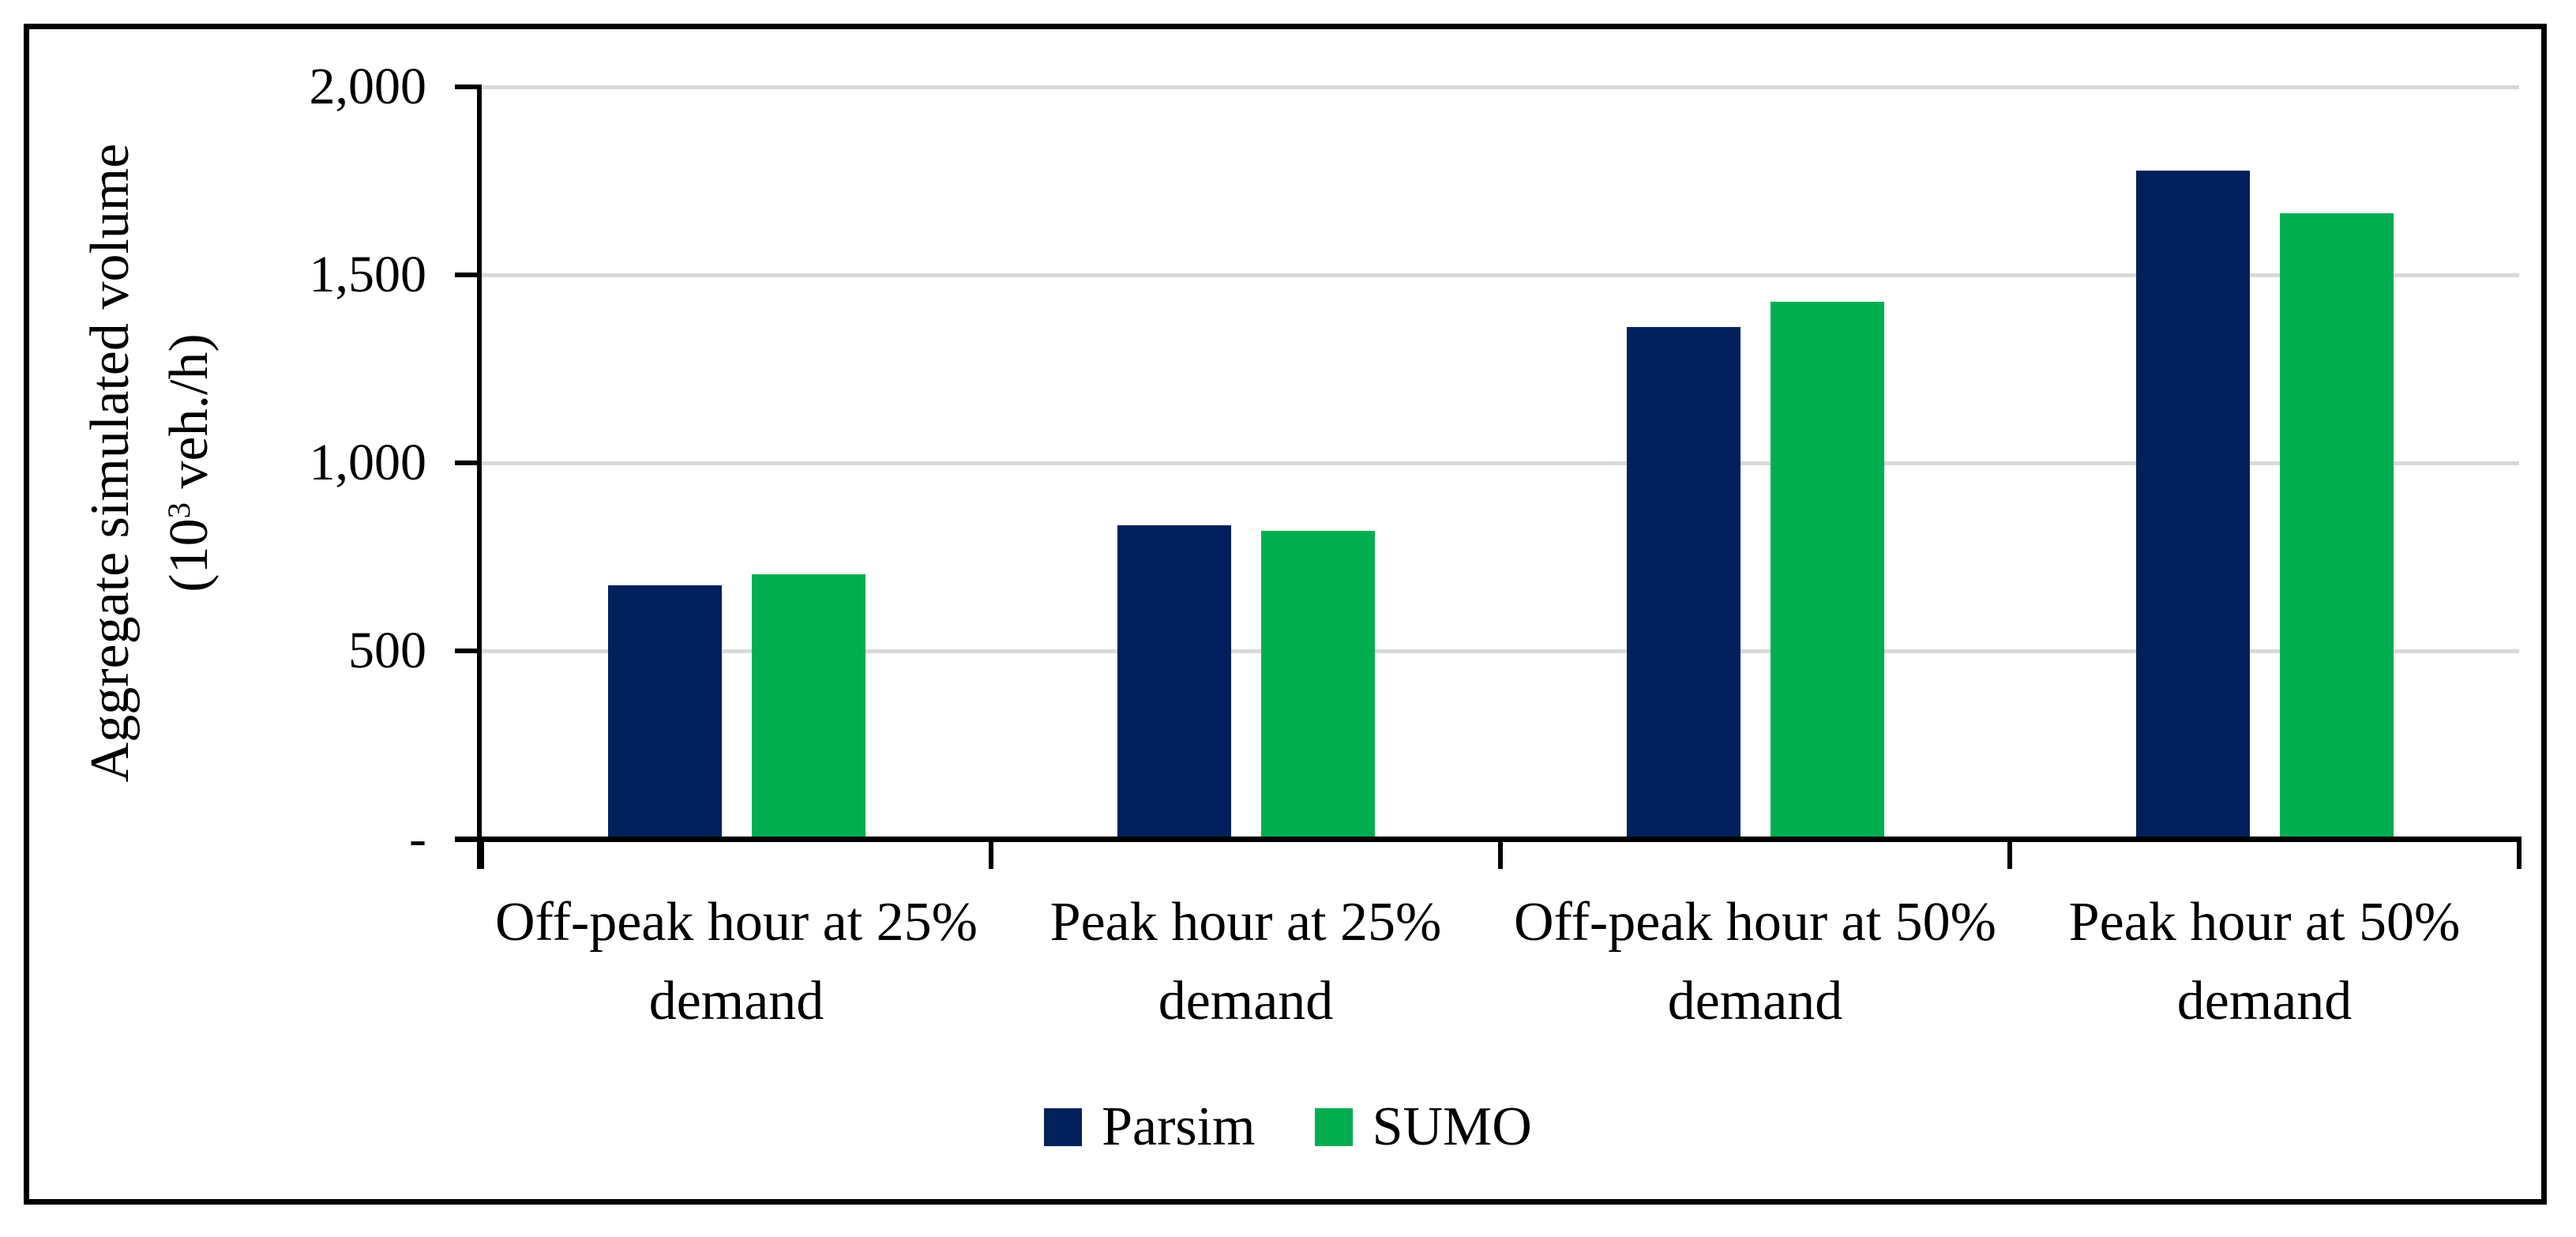 Image resolution: width=2576 pixels, height=1237 pixels. I want to click on y-tick-label-0: -, so click(417, 838).